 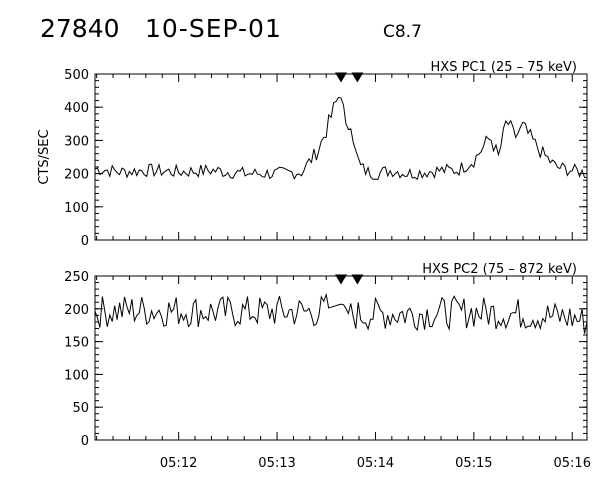 What do you see at coordinates (44, 156) in the screenshot?
I see `y-axis-label: CTS/SEC` at bounding box center [44, 156].